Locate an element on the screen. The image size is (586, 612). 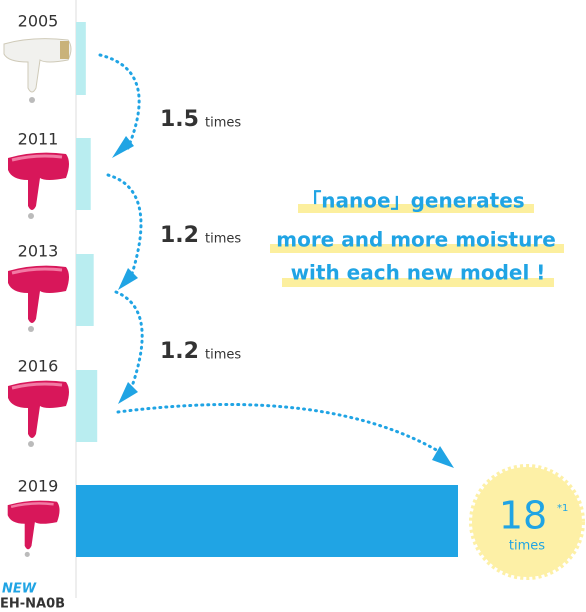
badge is located at coordinates (527, 522).